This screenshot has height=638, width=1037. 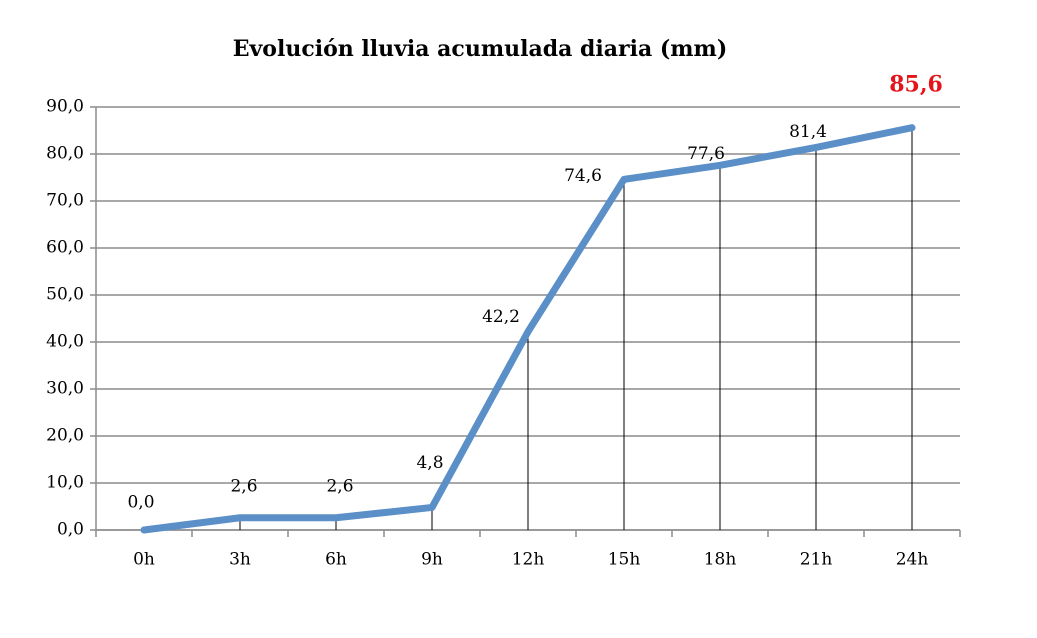 What do you see at coordinates (65, 483) in the screenshot?
I see `y-tick-label: 10,0` at bounding box center [65, 483].